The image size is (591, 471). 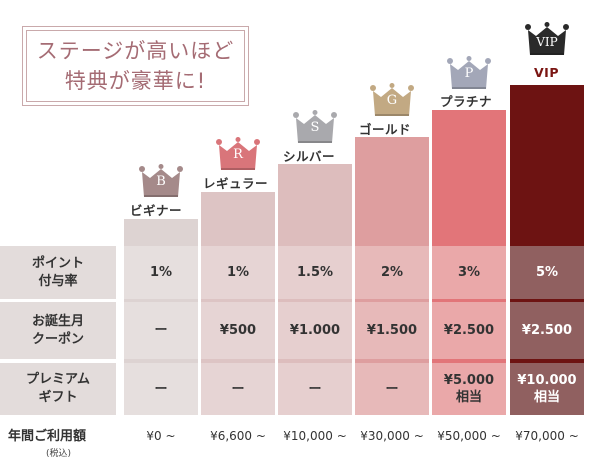 I want to click on stage-bar-g, so click(x=392, y=276).